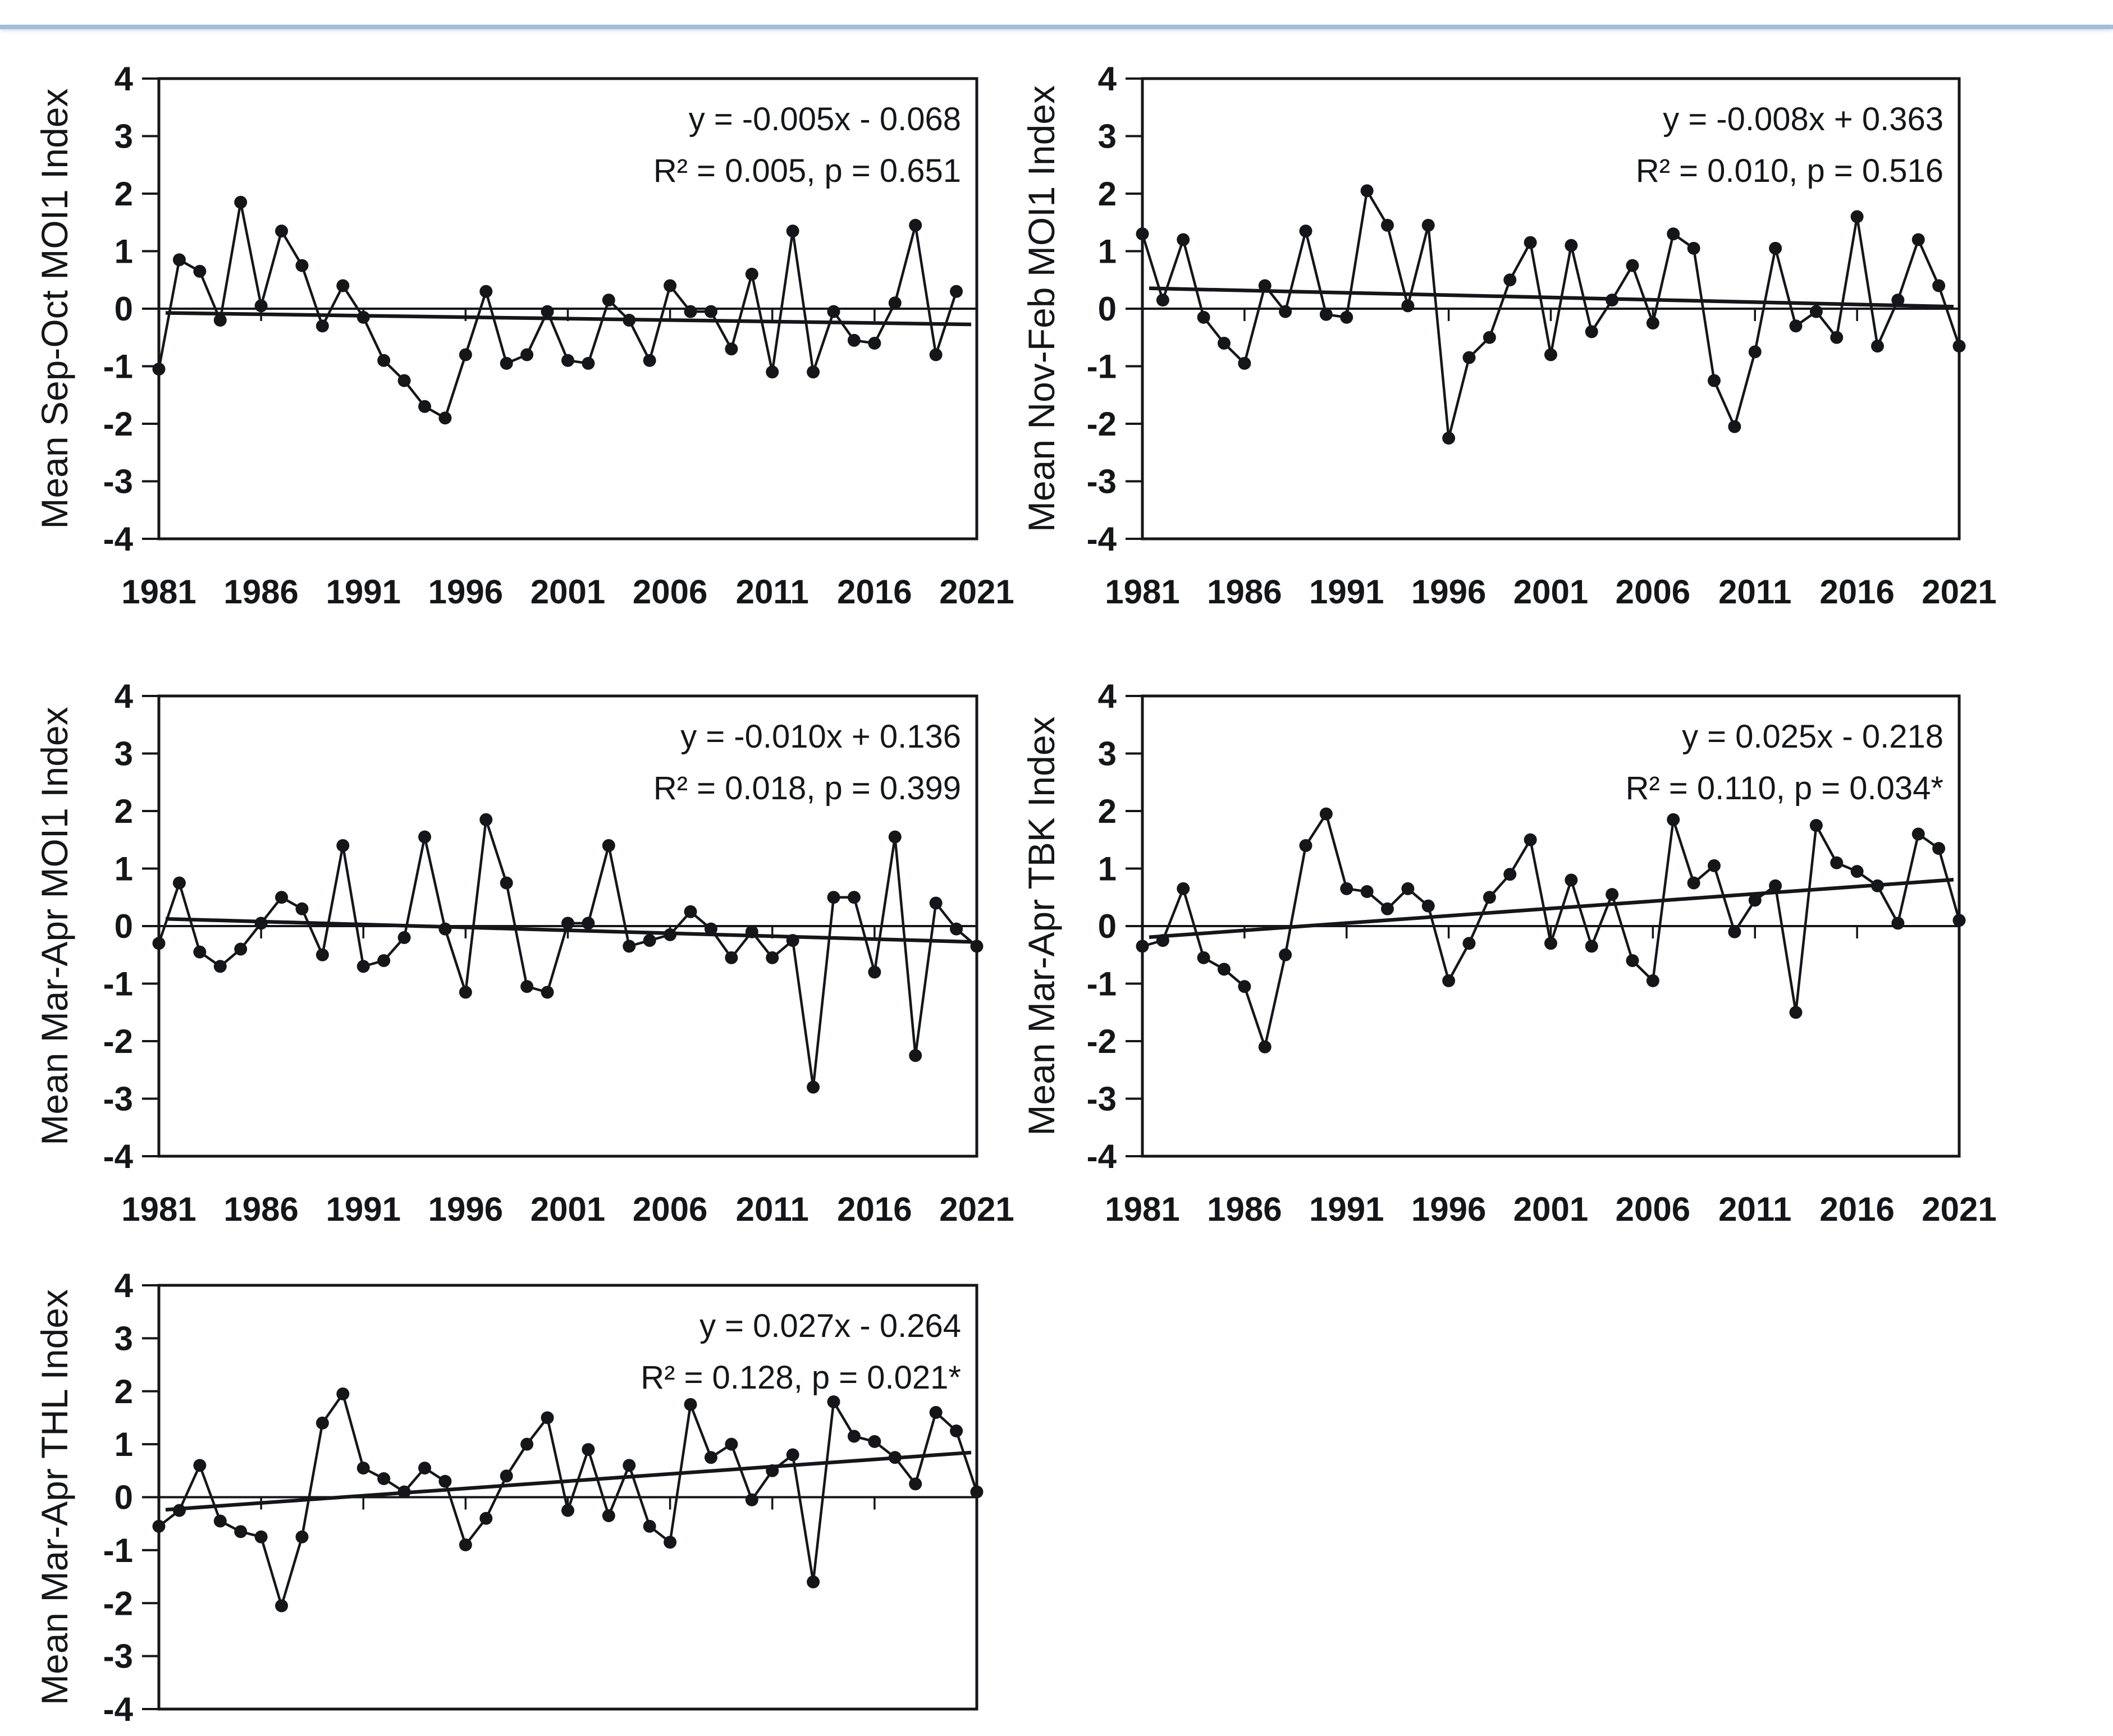 This screenshot has height=1736, width=2113. What do you see at coordinates (1803, 120) in the screenshot?
I see `equation-label: y = -0.008x + 0.363` at bounding box center [1803, 120].